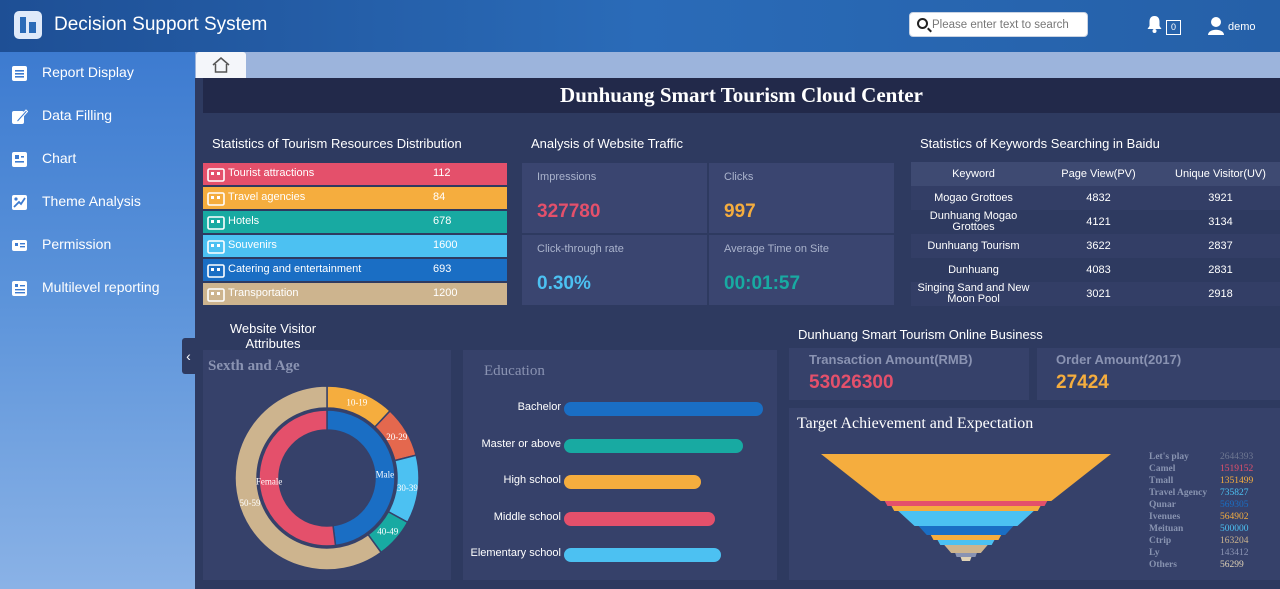 The image size is (1280, 589). I want to click on search-box, so click(998, 24).